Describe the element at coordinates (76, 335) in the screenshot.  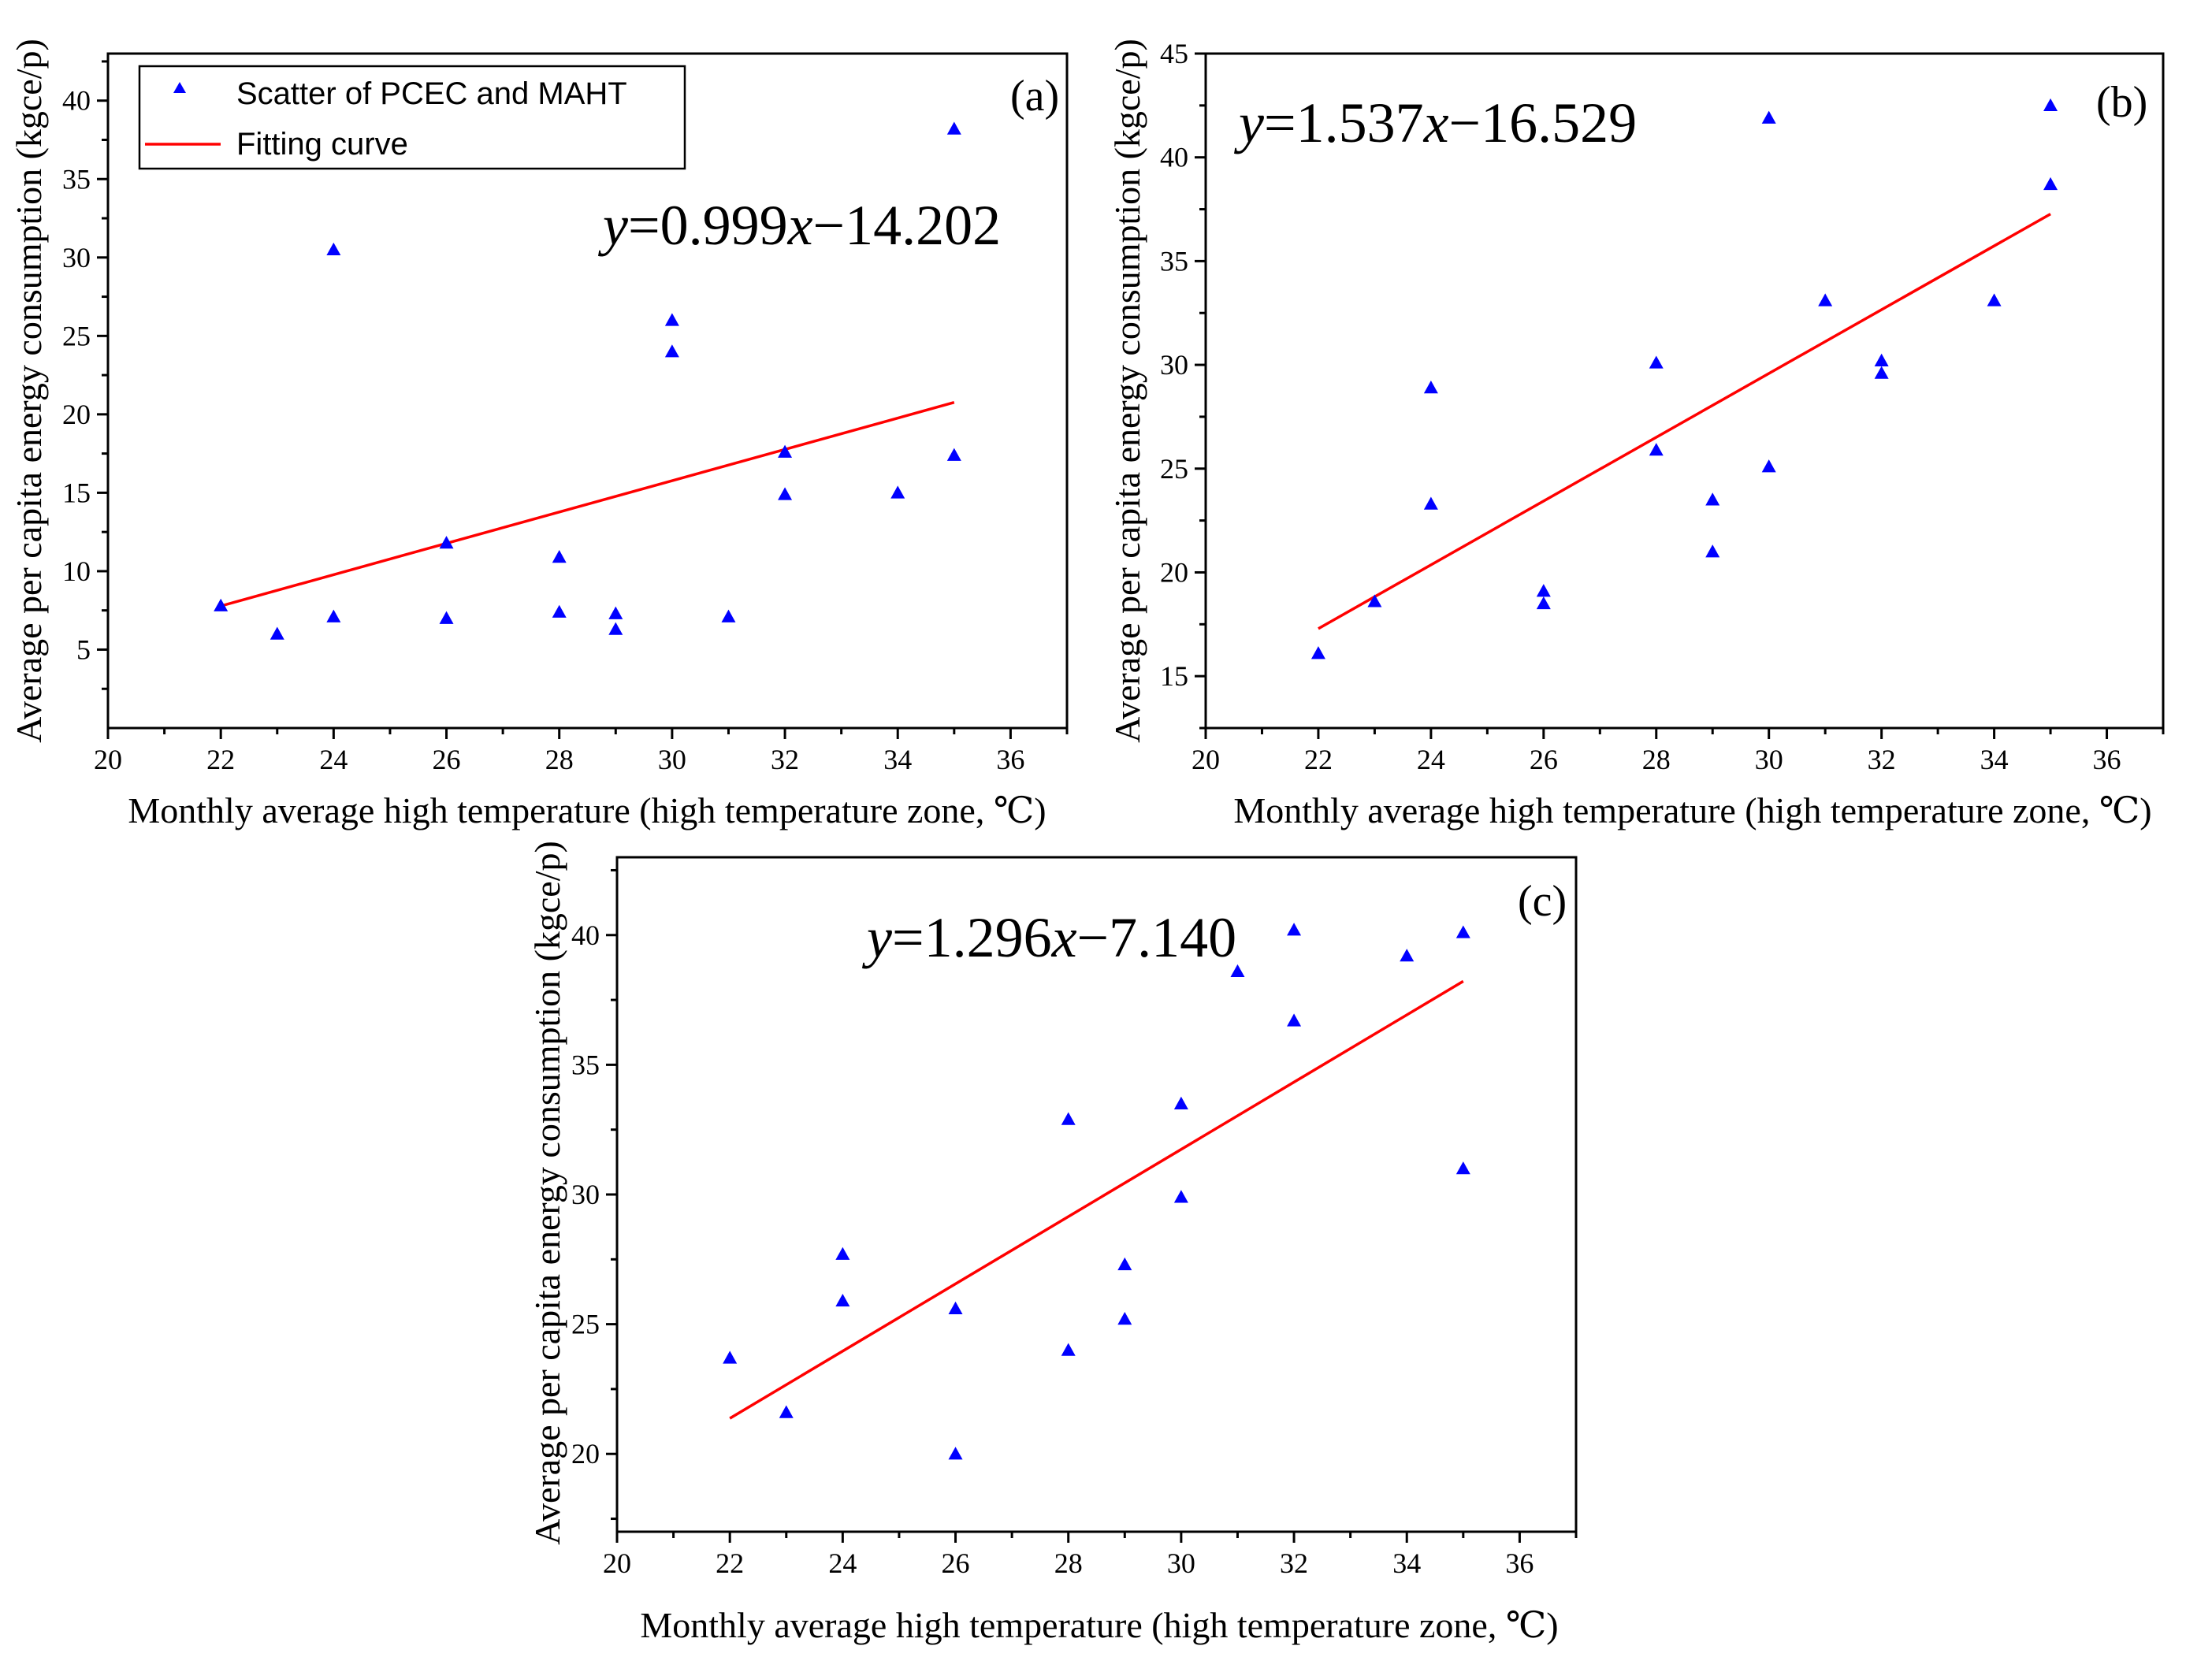
I see `panel-a-y-tick-label: 25` at that location.